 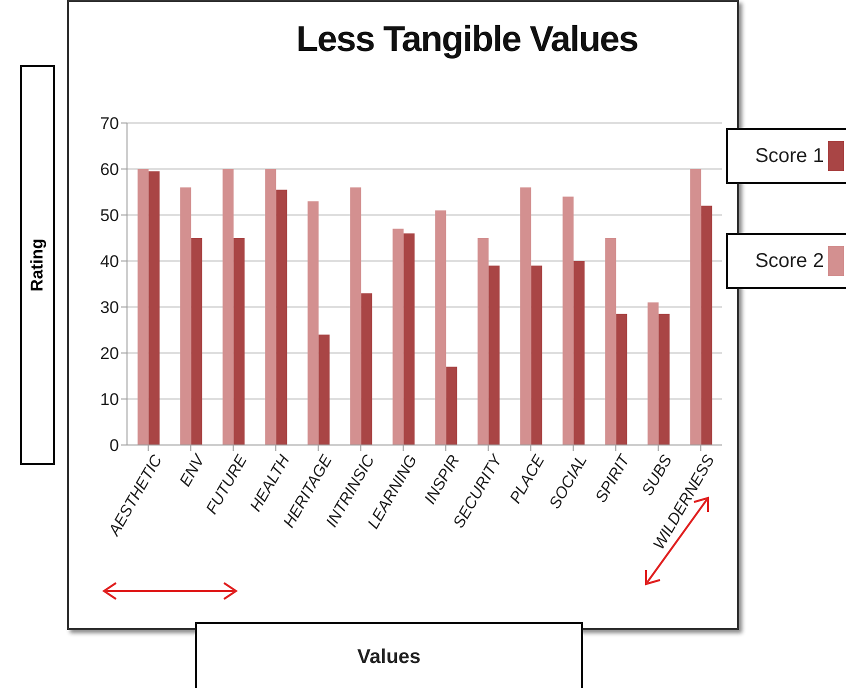 I want to click on legend-label: Score 1, so click(x=789, y=156).